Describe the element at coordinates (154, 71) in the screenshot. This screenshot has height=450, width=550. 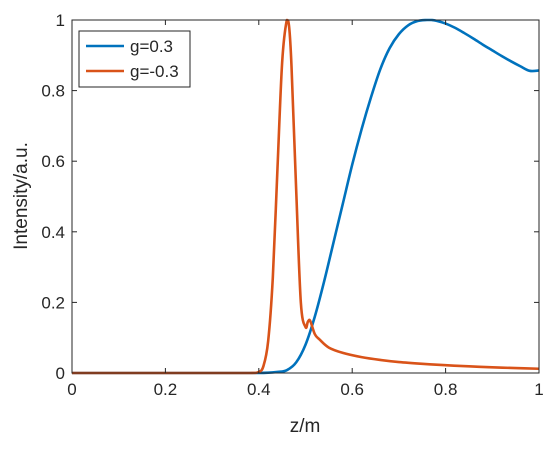
I see `legend-label: g=-0.3` at that location.